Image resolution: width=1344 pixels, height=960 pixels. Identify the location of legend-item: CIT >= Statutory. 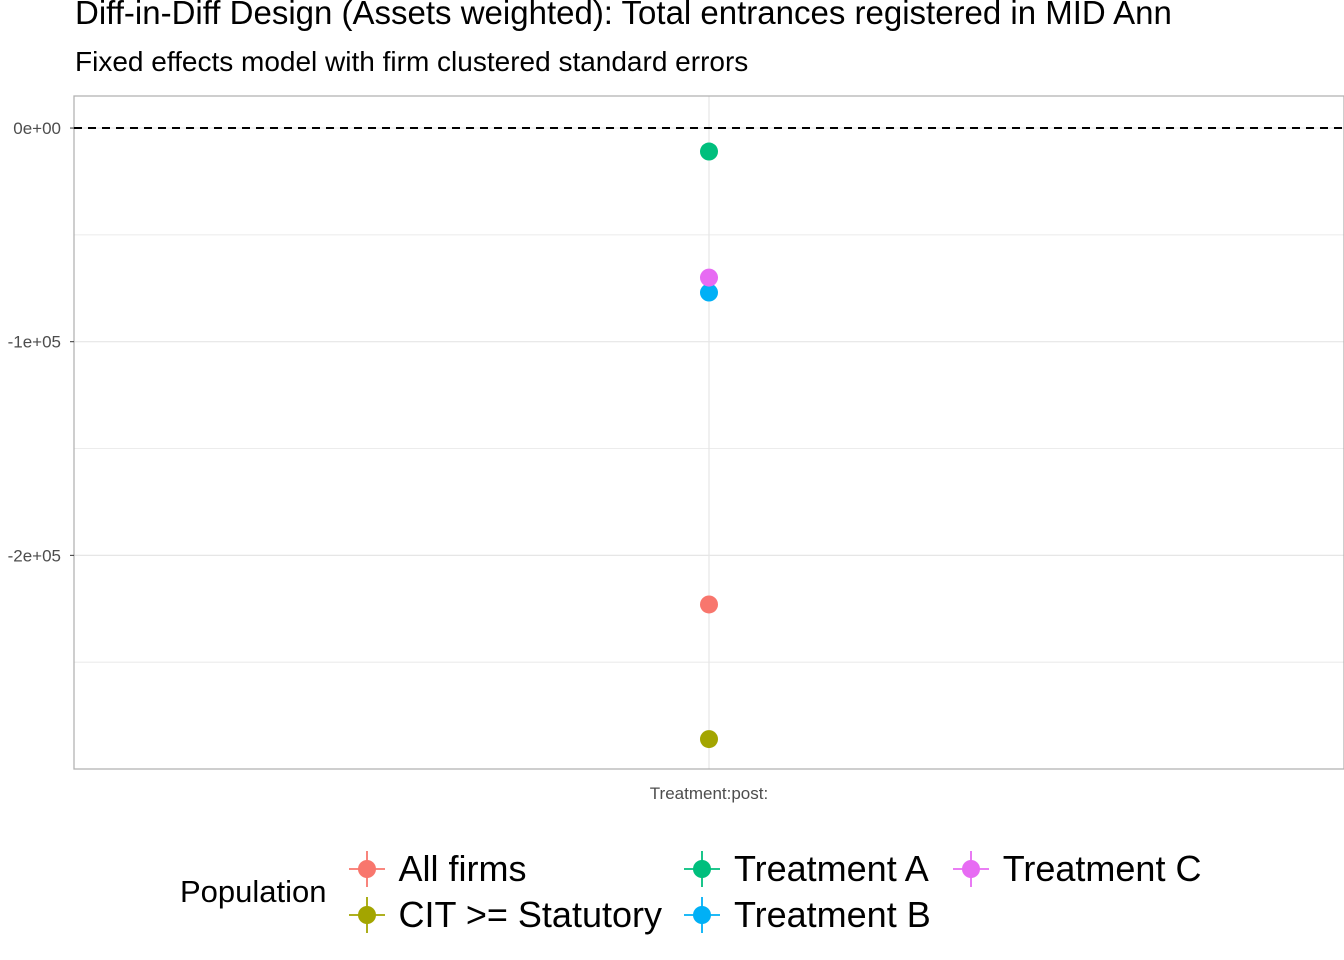
(504, 915).